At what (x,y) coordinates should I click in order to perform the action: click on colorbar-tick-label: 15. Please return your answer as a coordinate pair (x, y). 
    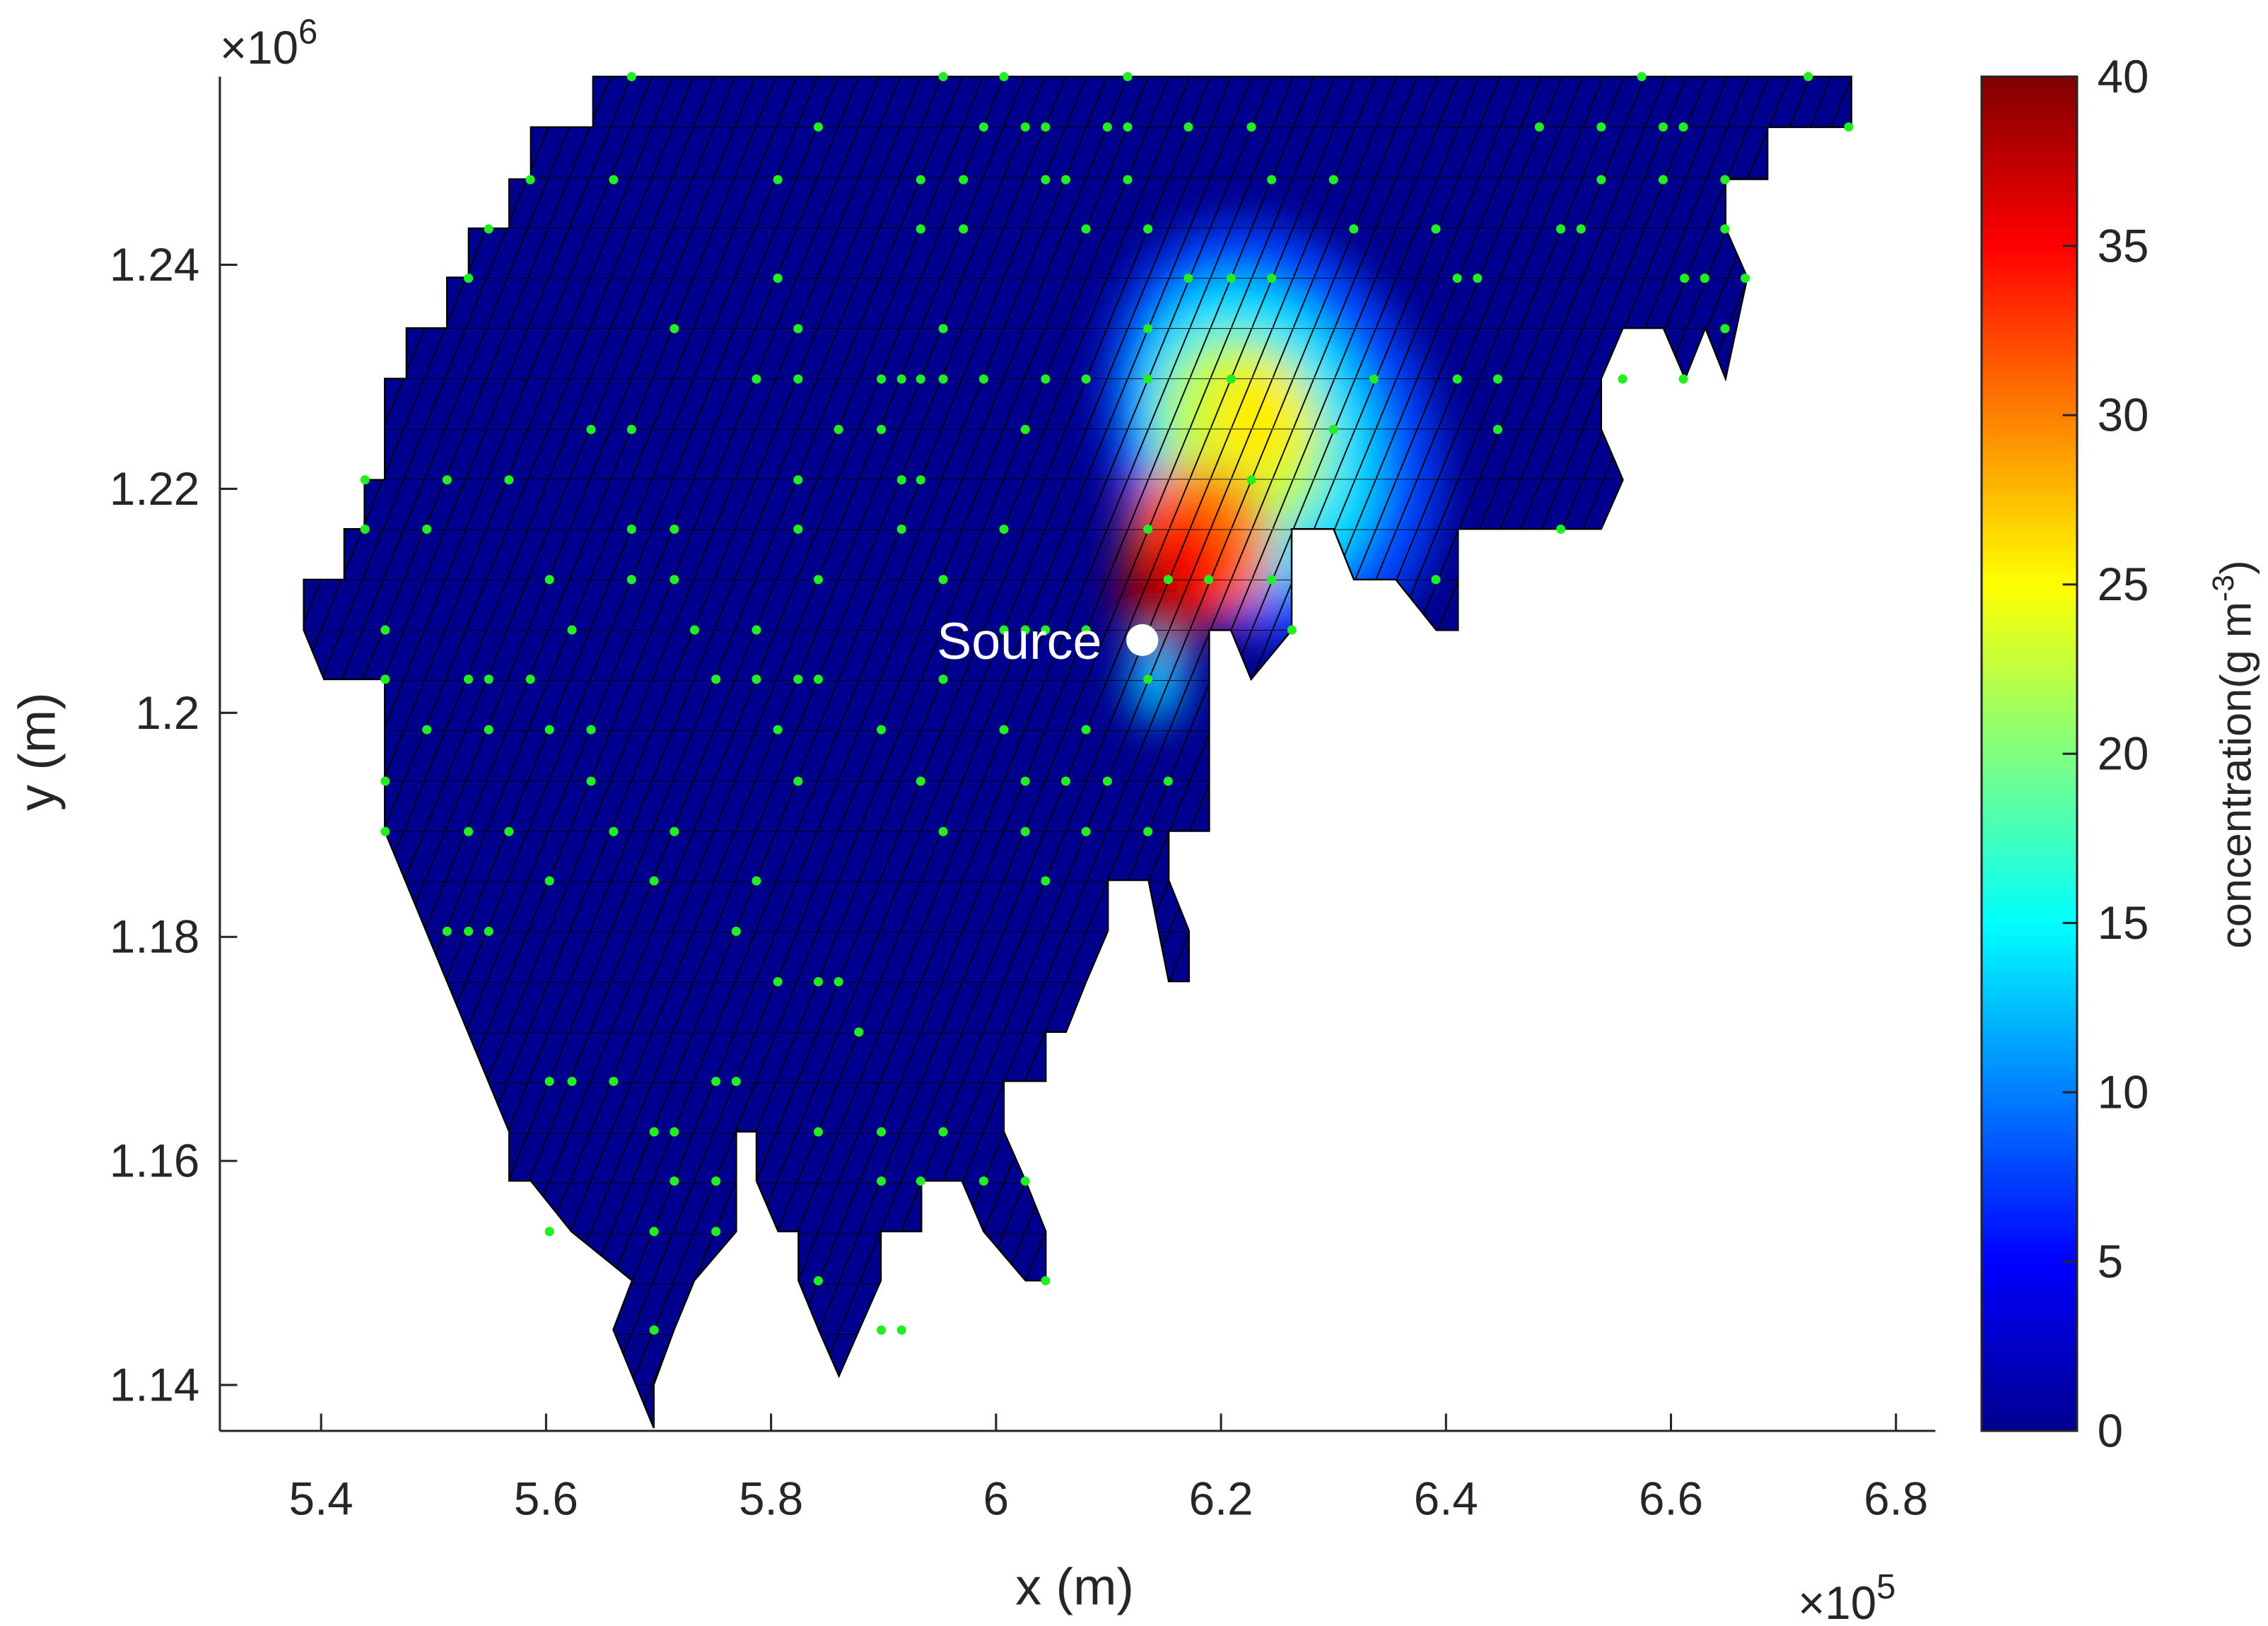
    Looking at the image, I should click on (2123, 923).